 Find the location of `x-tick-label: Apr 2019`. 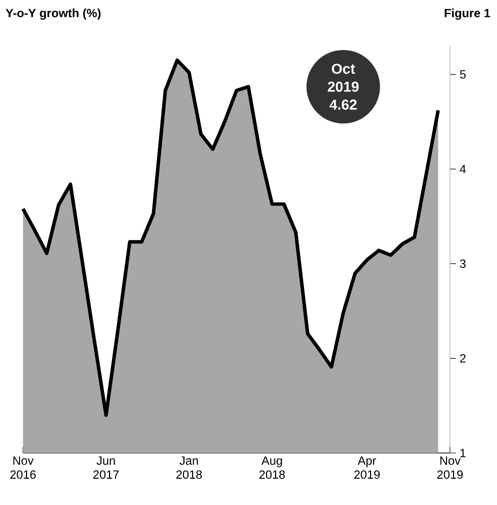

x-tick-label: Apr 2019 is located at coordinates (367, 467).